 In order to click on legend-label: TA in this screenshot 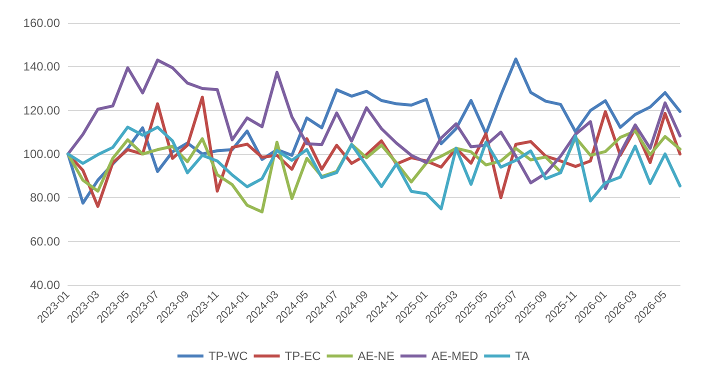, I will do `click(522, 356)`.